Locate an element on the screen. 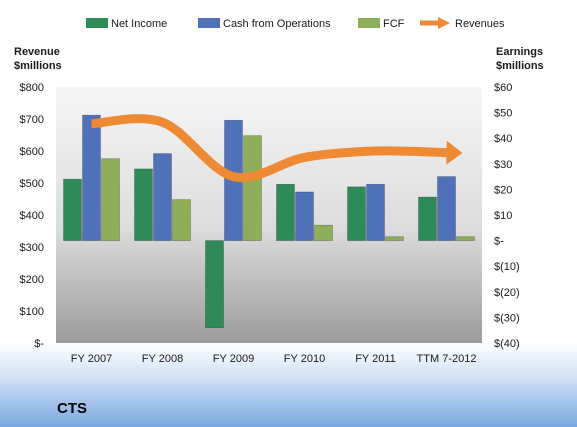 The image size is (577, 427). right-axis-title-line1: Earnings is located at coordinates (519, 52).